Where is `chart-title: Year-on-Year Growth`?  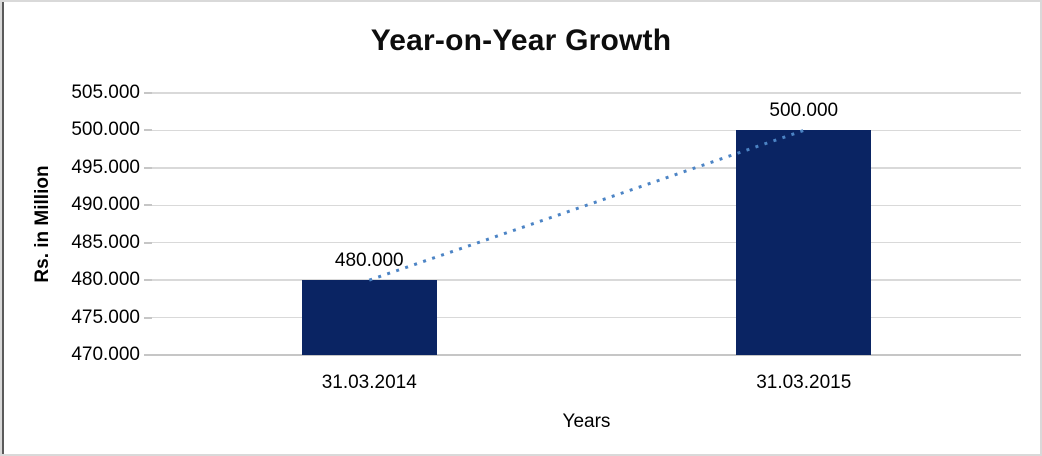 chart-title: Year-on-Year Growth is located at coordinates (521, 40).